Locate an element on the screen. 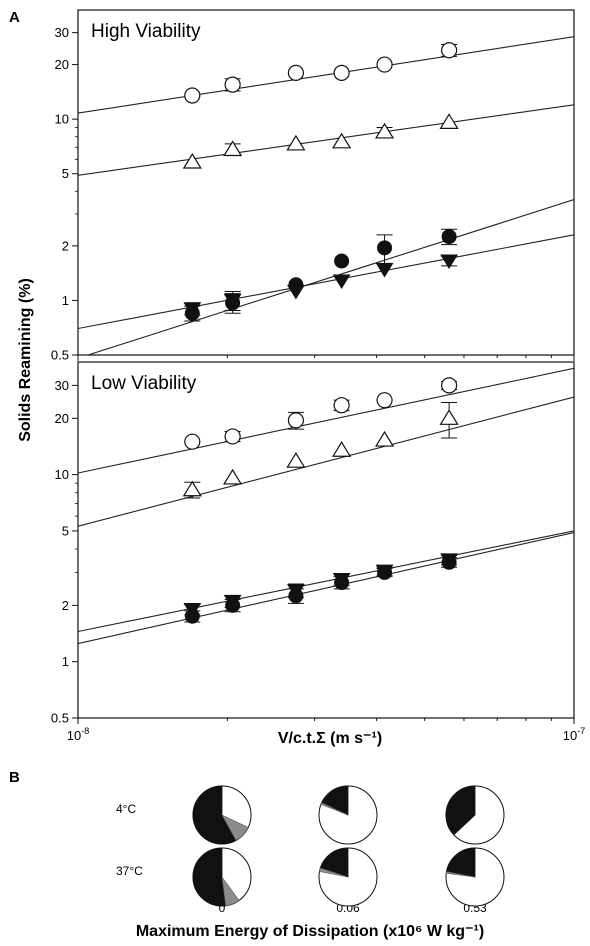 Image resolution: width=590 pixels, height=946 pixels. column-label: 0 is located at coordinates (222, 908).